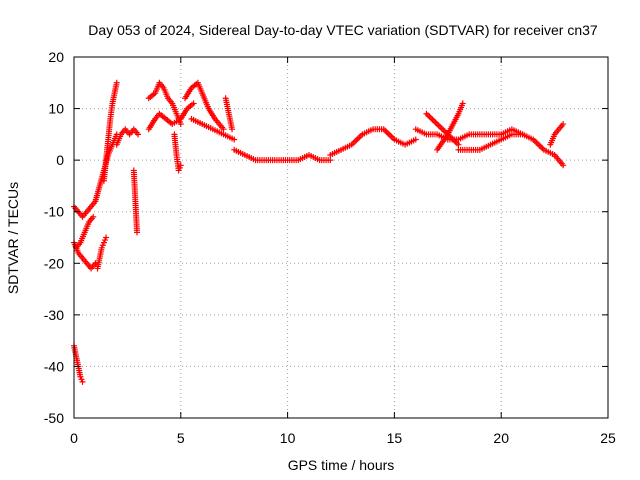  Describe the element at coordinates (557, 134) in the screenshot. I see `series-track-v` at that location.